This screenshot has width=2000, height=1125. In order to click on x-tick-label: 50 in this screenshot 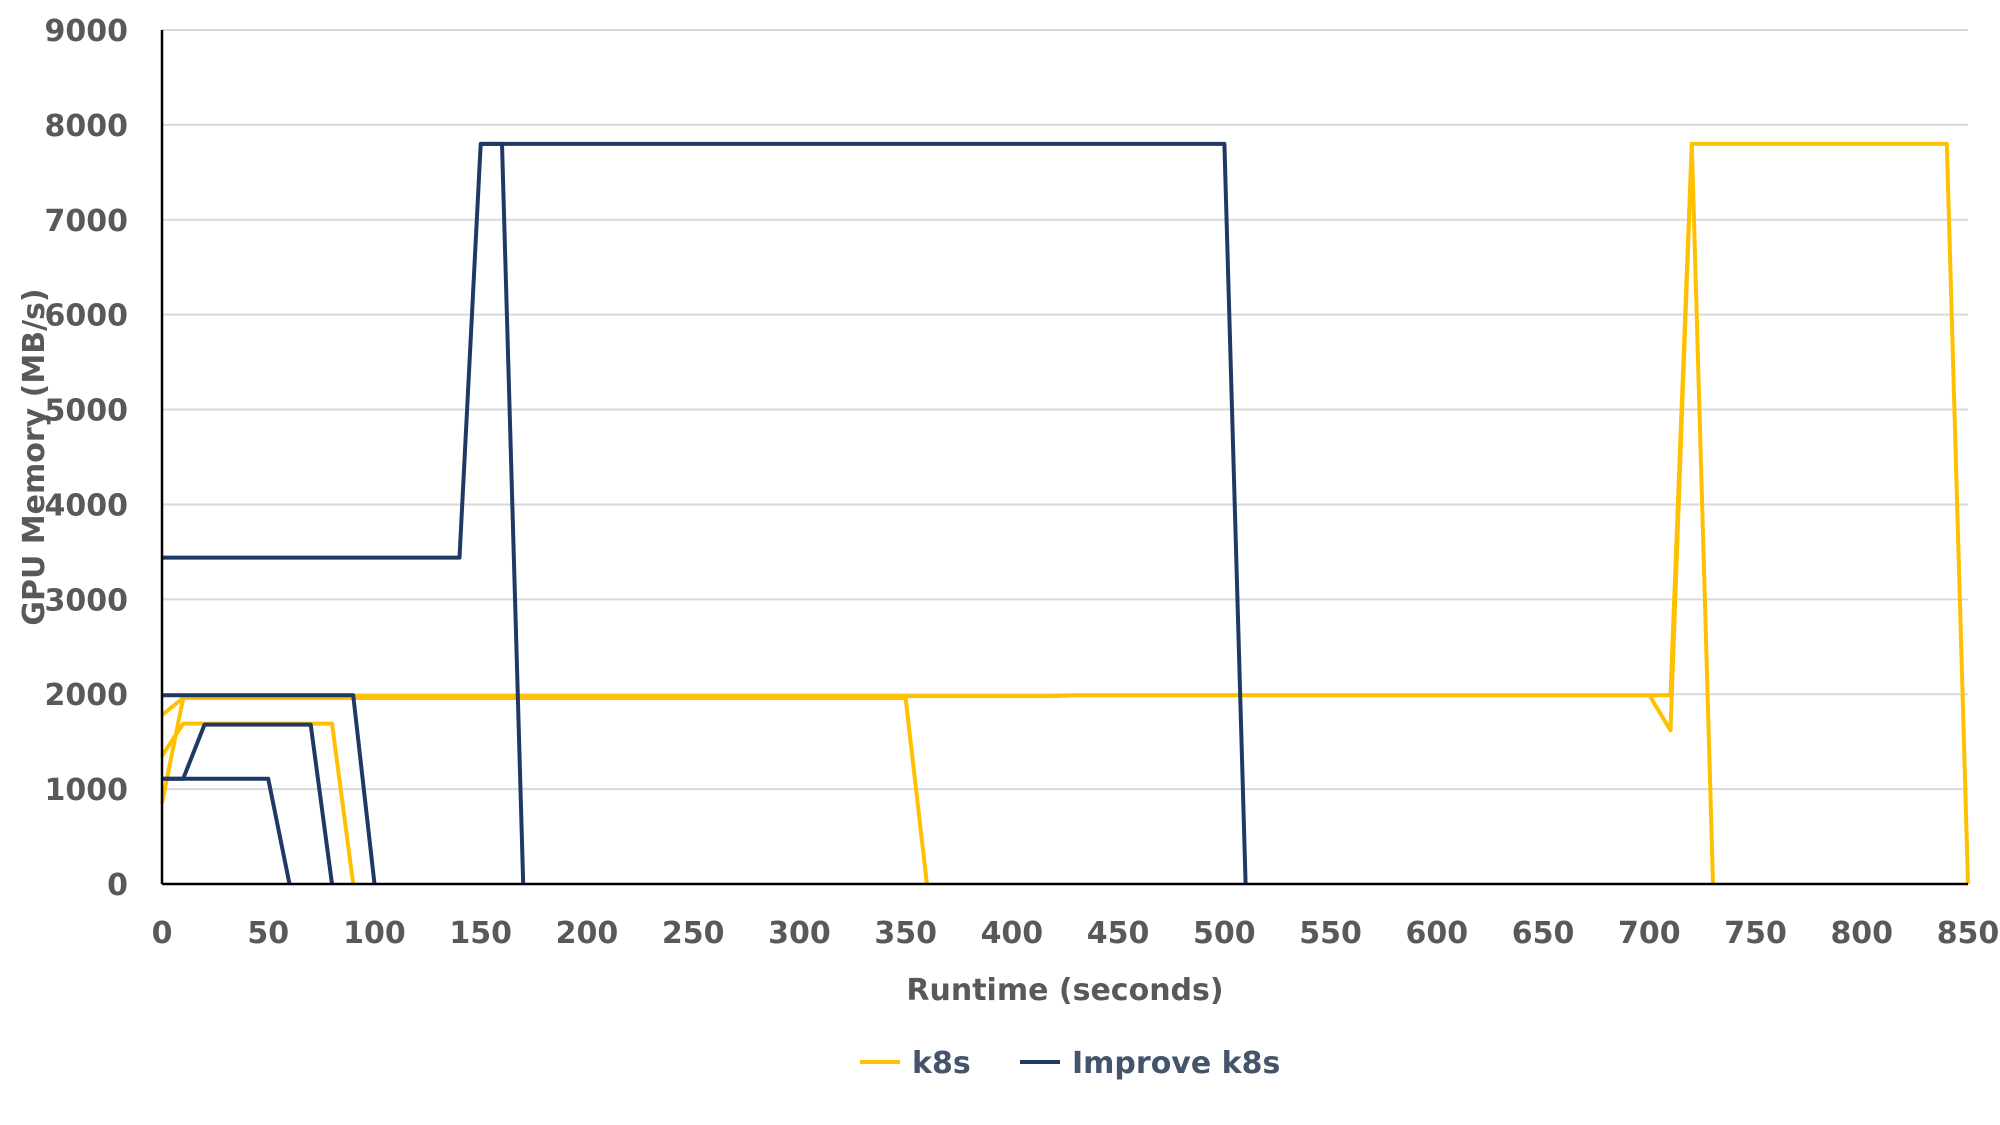, I will do `click(268, 933)`.